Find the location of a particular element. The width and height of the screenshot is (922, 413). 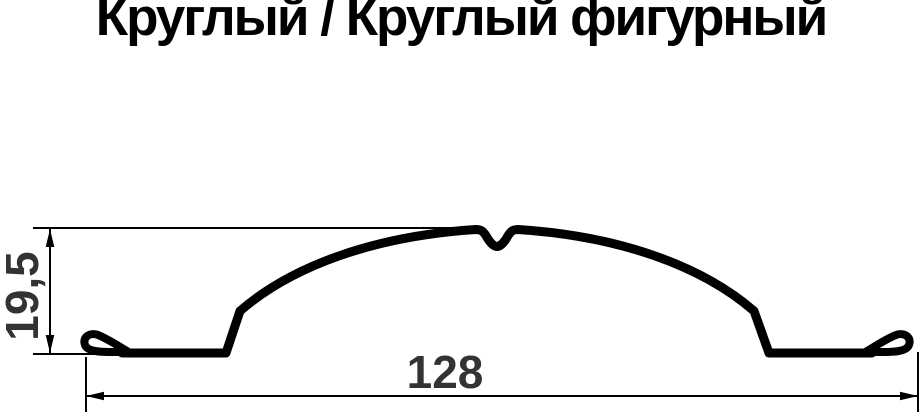

width-arrow-right-icon is located at coordinates (909, 396).